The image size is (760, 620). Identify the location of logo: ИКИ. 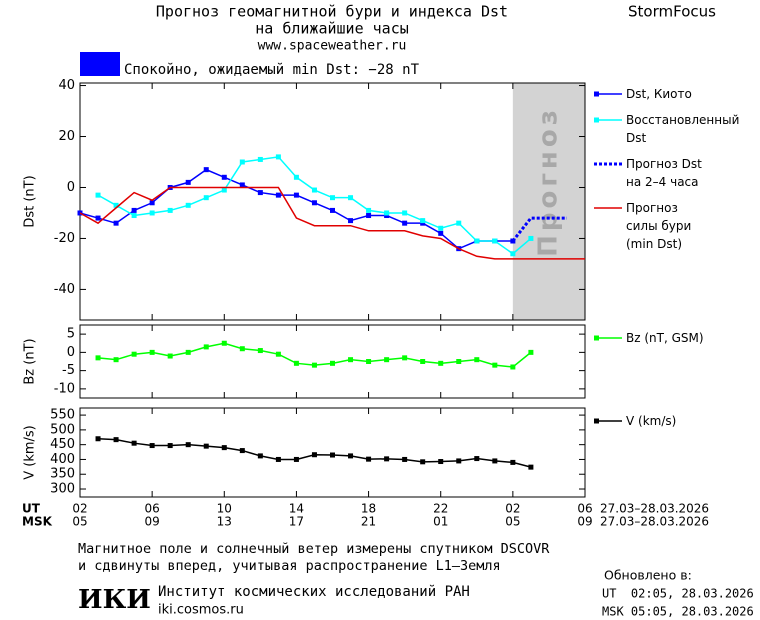
(114, 600).